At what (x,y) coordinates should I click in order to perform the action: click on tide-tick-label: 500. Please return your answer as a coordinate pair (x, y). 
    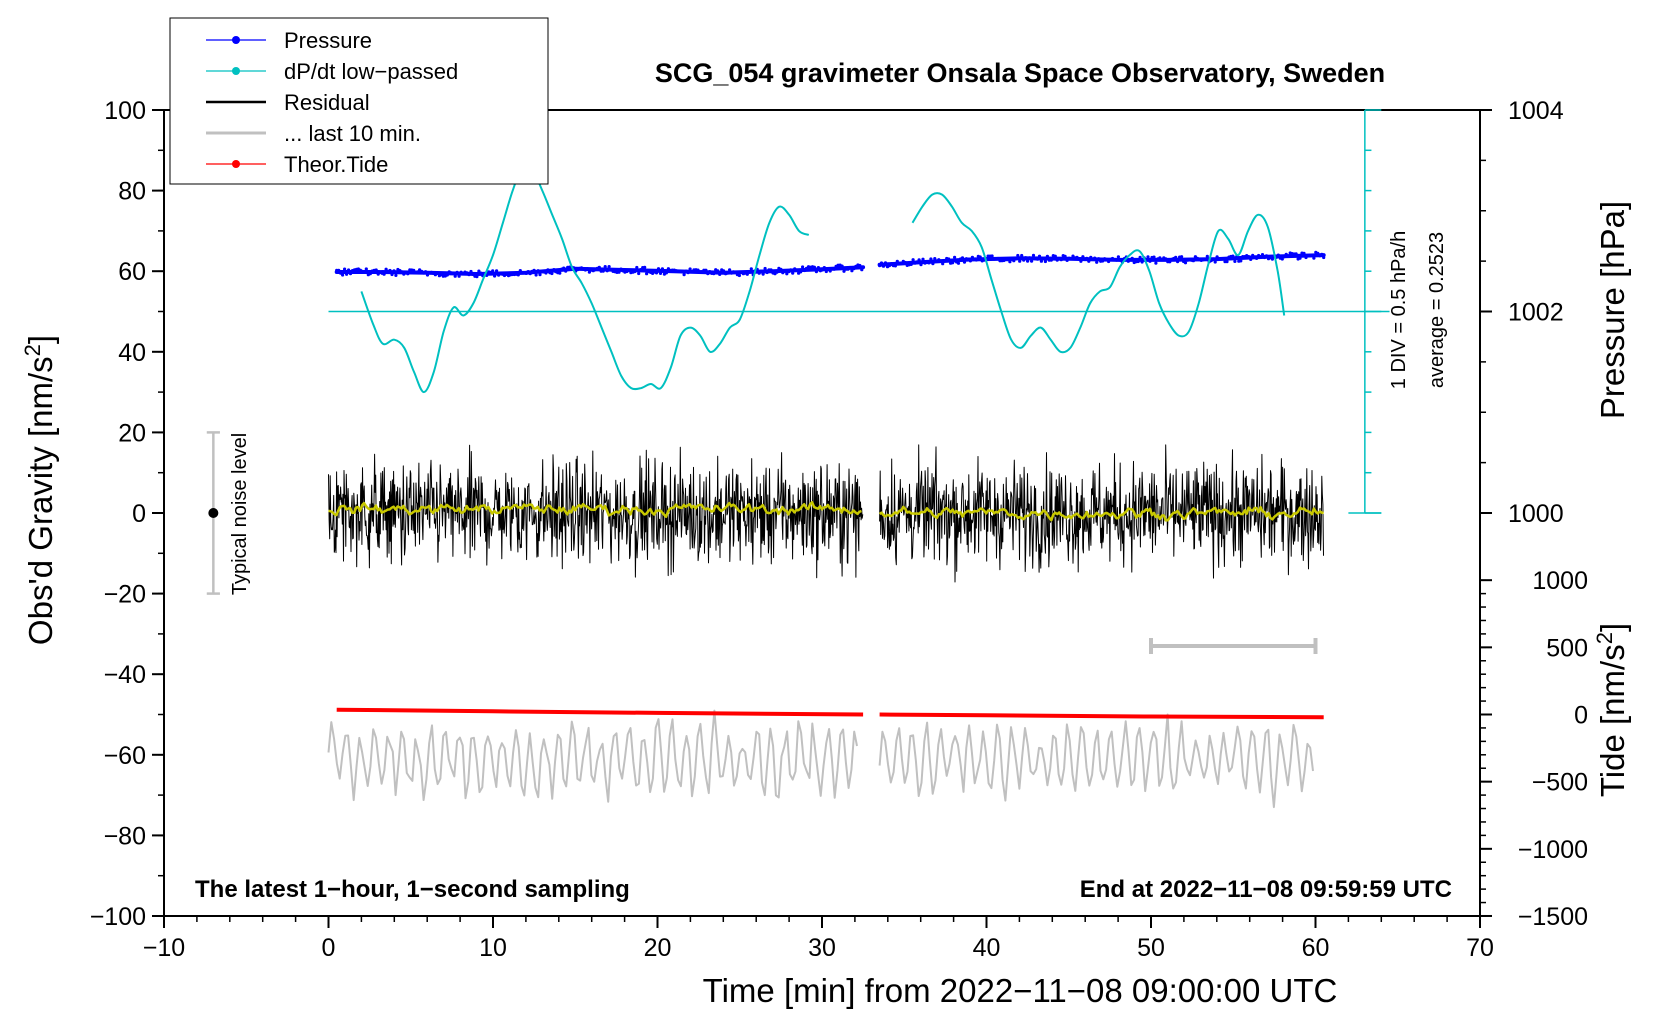
    Looking at the image, I should click on (1567, 648).